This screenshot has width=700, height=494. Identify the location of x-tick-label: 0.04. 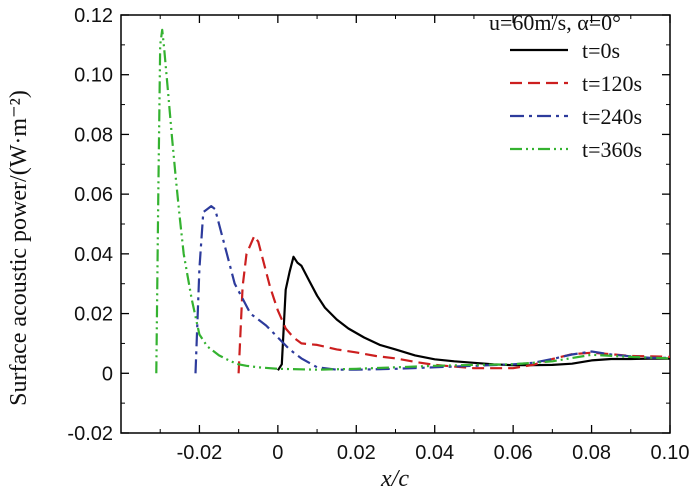
(434, 453).